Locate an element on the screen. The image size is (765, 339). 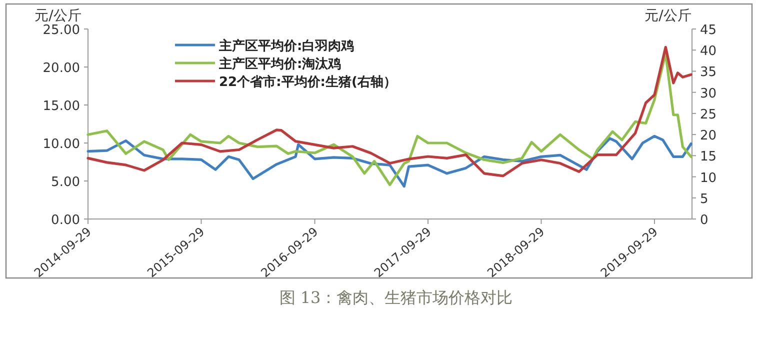
y-tick-label: 20.00 is located at coordinates (61, 68).